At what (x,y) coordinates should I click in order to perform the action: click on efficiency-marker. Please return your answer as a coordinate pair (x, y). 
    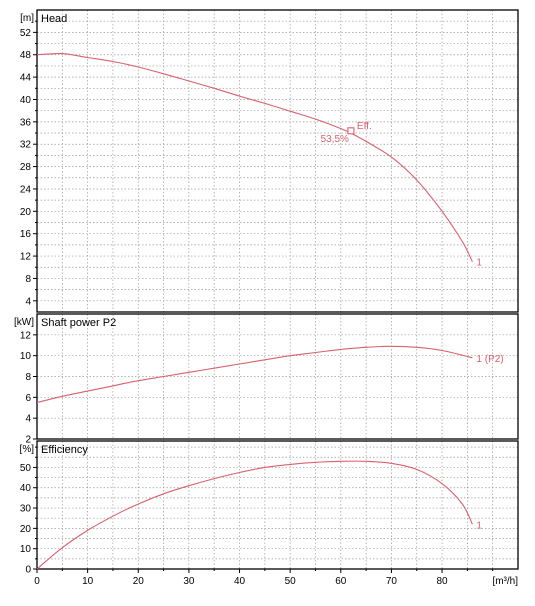
    Looking at the image, I should click on (351, 131).